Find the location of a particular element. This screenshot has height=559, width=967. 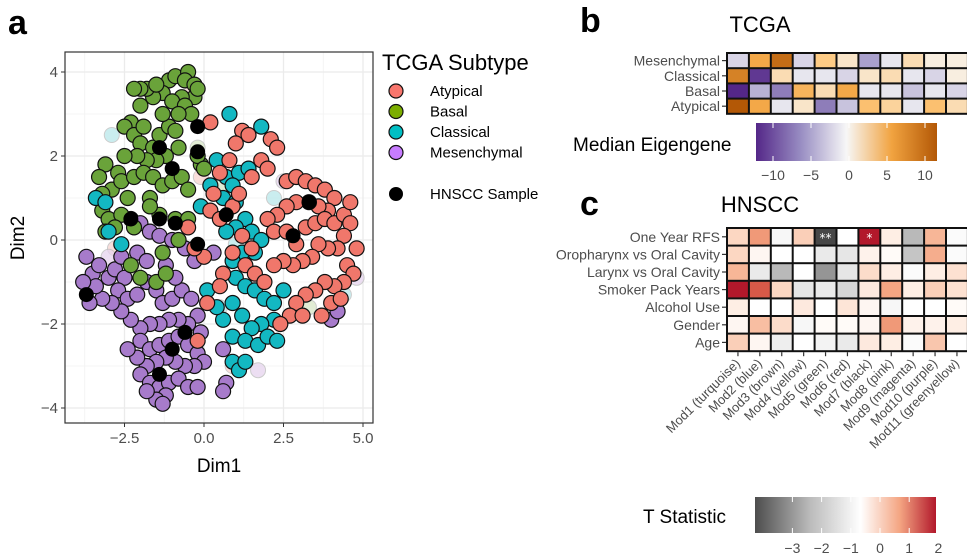

legend-swatch-hnscc-sample is located at coordinates (396, 194).